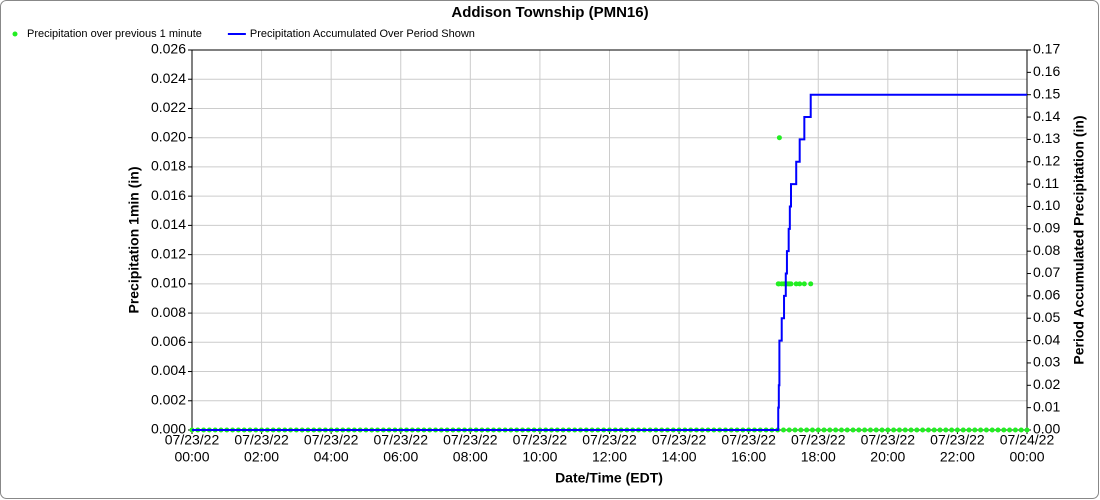 The width and height of the screenshot is (1100, 500). What do you see at coordinates (748, 457) in the screenshot?
I see `x-tick-label: 16:00` at bounding box center [748, 457].